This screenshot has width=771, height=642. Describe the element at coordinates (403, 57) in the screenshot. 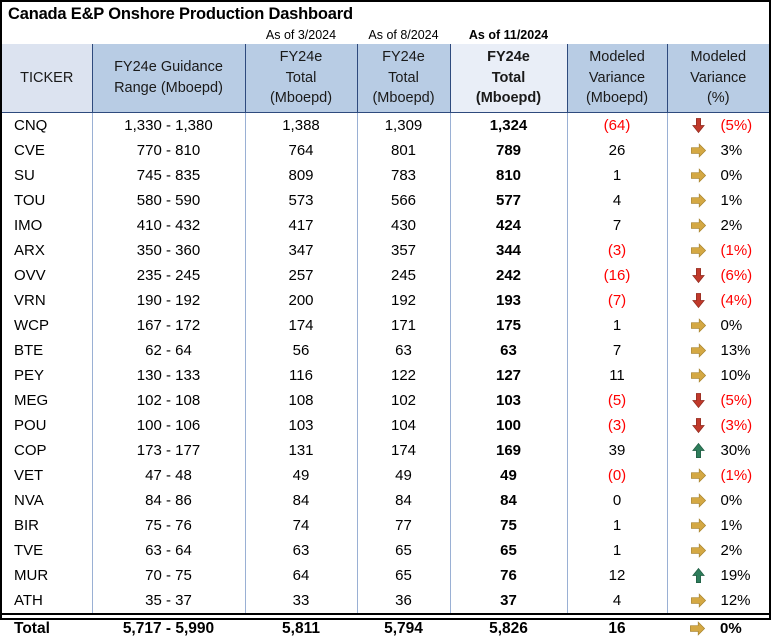

I see `col-header-total-aug-line-1: FY24e` at that location.